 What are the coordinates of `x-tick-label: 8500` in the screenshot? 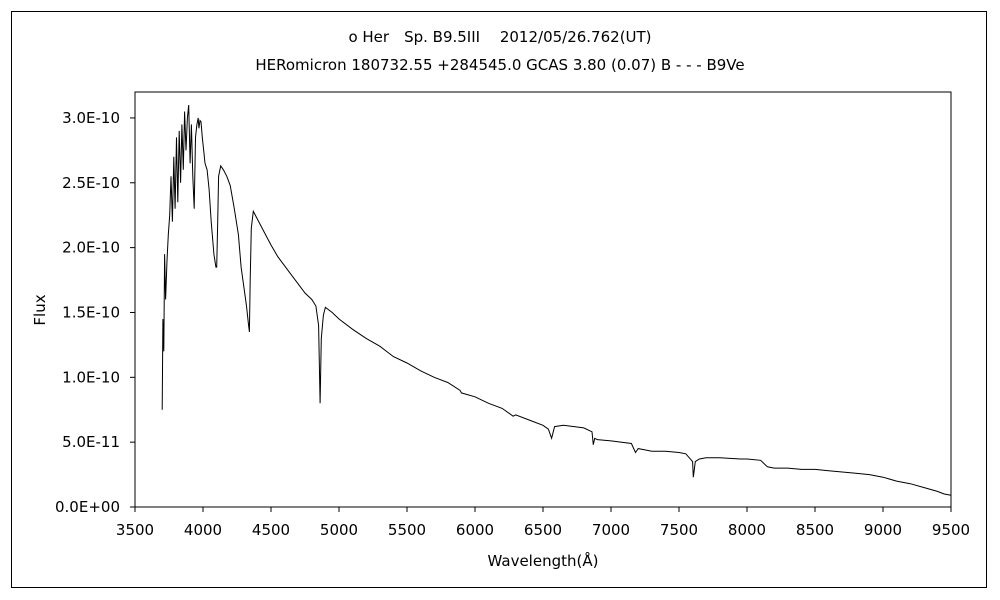 It's located at (815, 530).